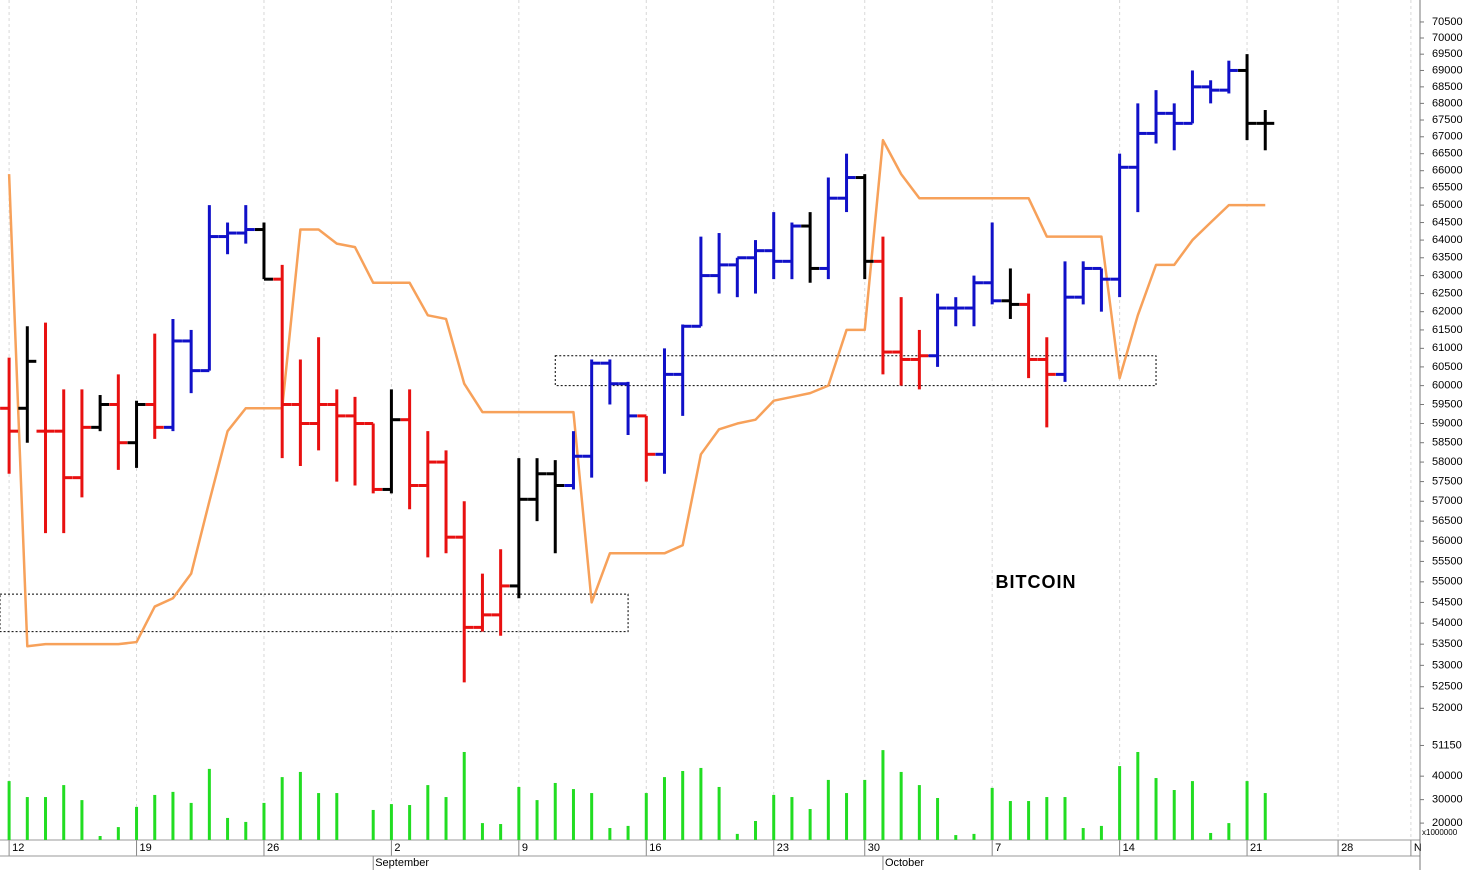 The width and height of the screenshot is (1470, 870). Describe the element at coordinates (783, 848) in the screenshot. I see `x-tick-label: 23` at that location.